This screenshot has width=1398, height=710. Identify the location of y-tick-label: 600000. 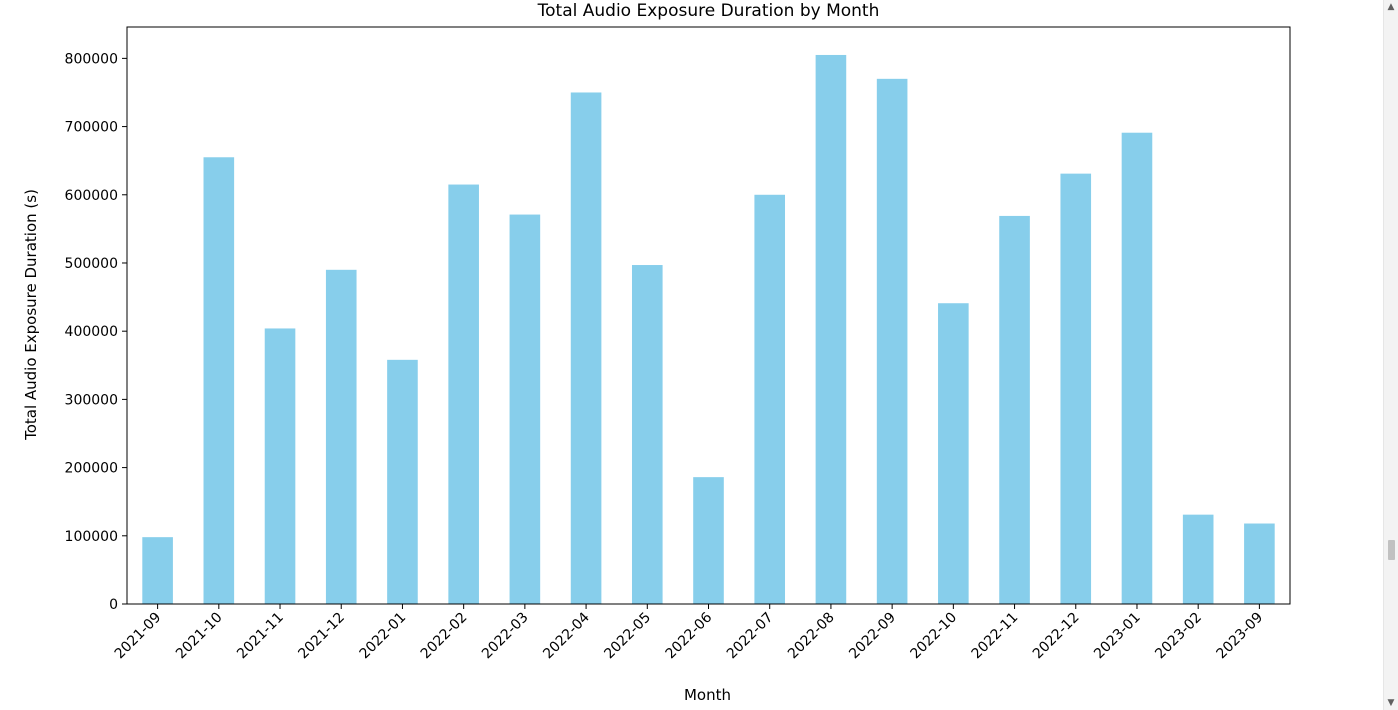
(91, 196).